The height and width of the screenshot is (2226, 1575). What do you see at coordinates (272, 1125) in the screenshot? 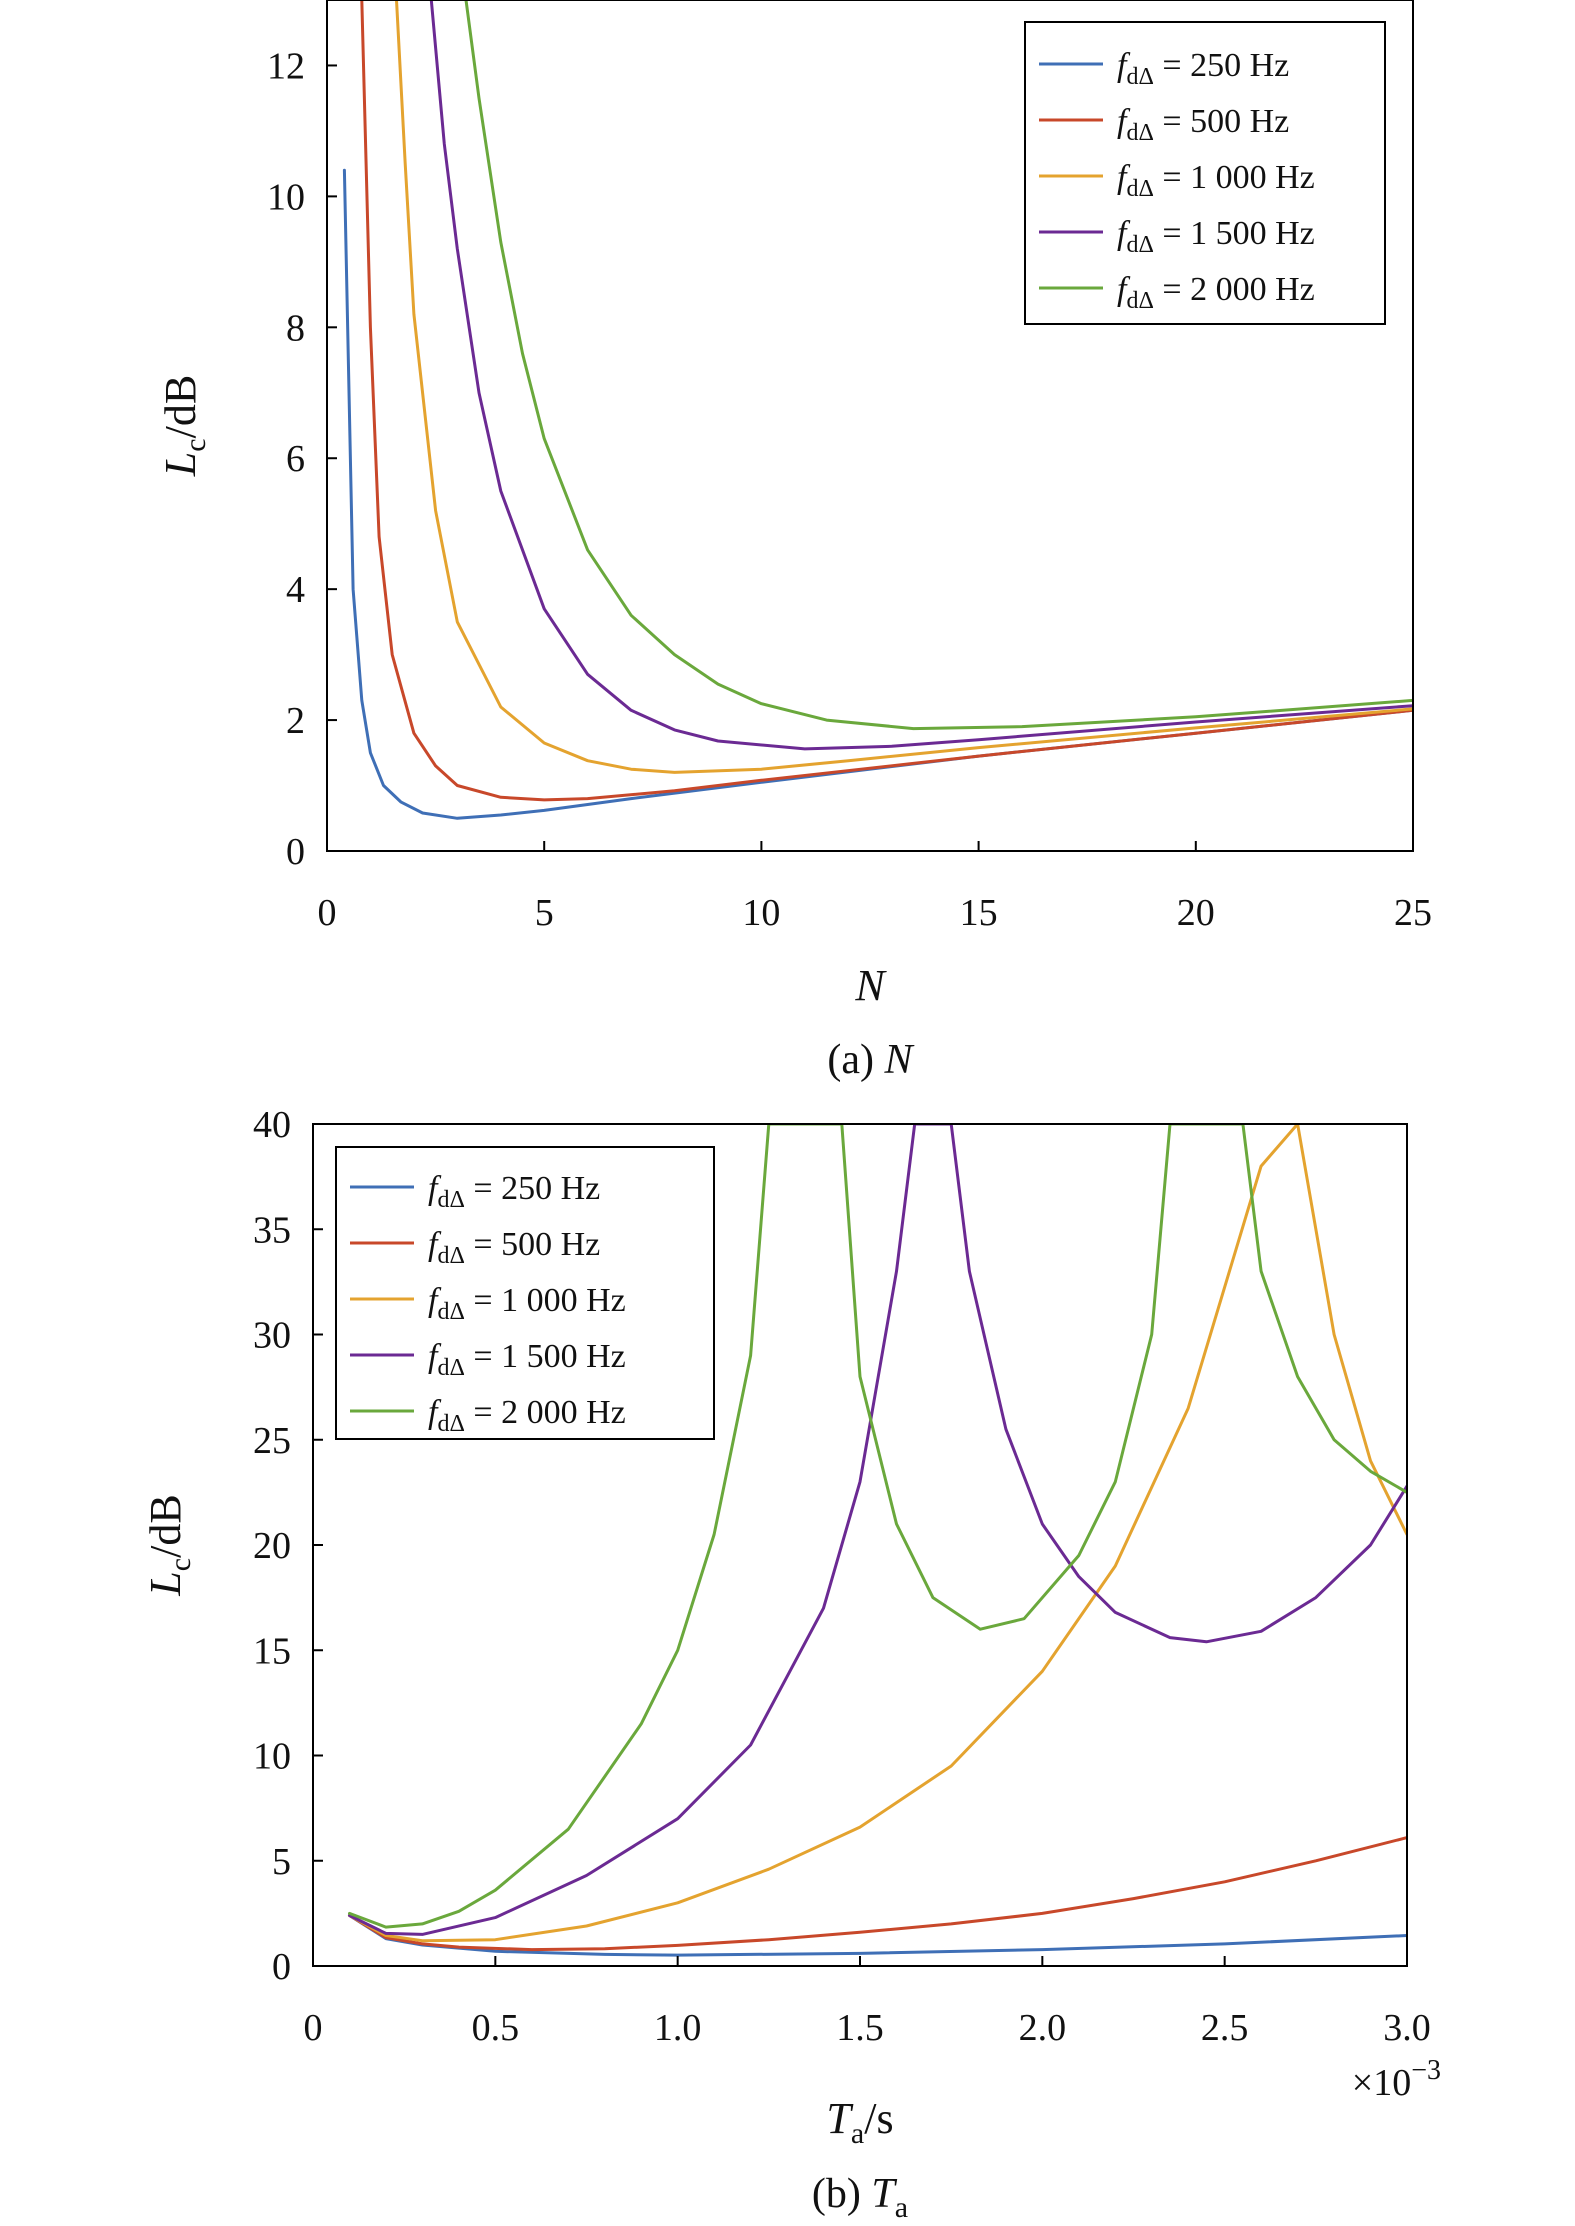
I see `y-tick-label: 40` at bounding box center [272, 1125].